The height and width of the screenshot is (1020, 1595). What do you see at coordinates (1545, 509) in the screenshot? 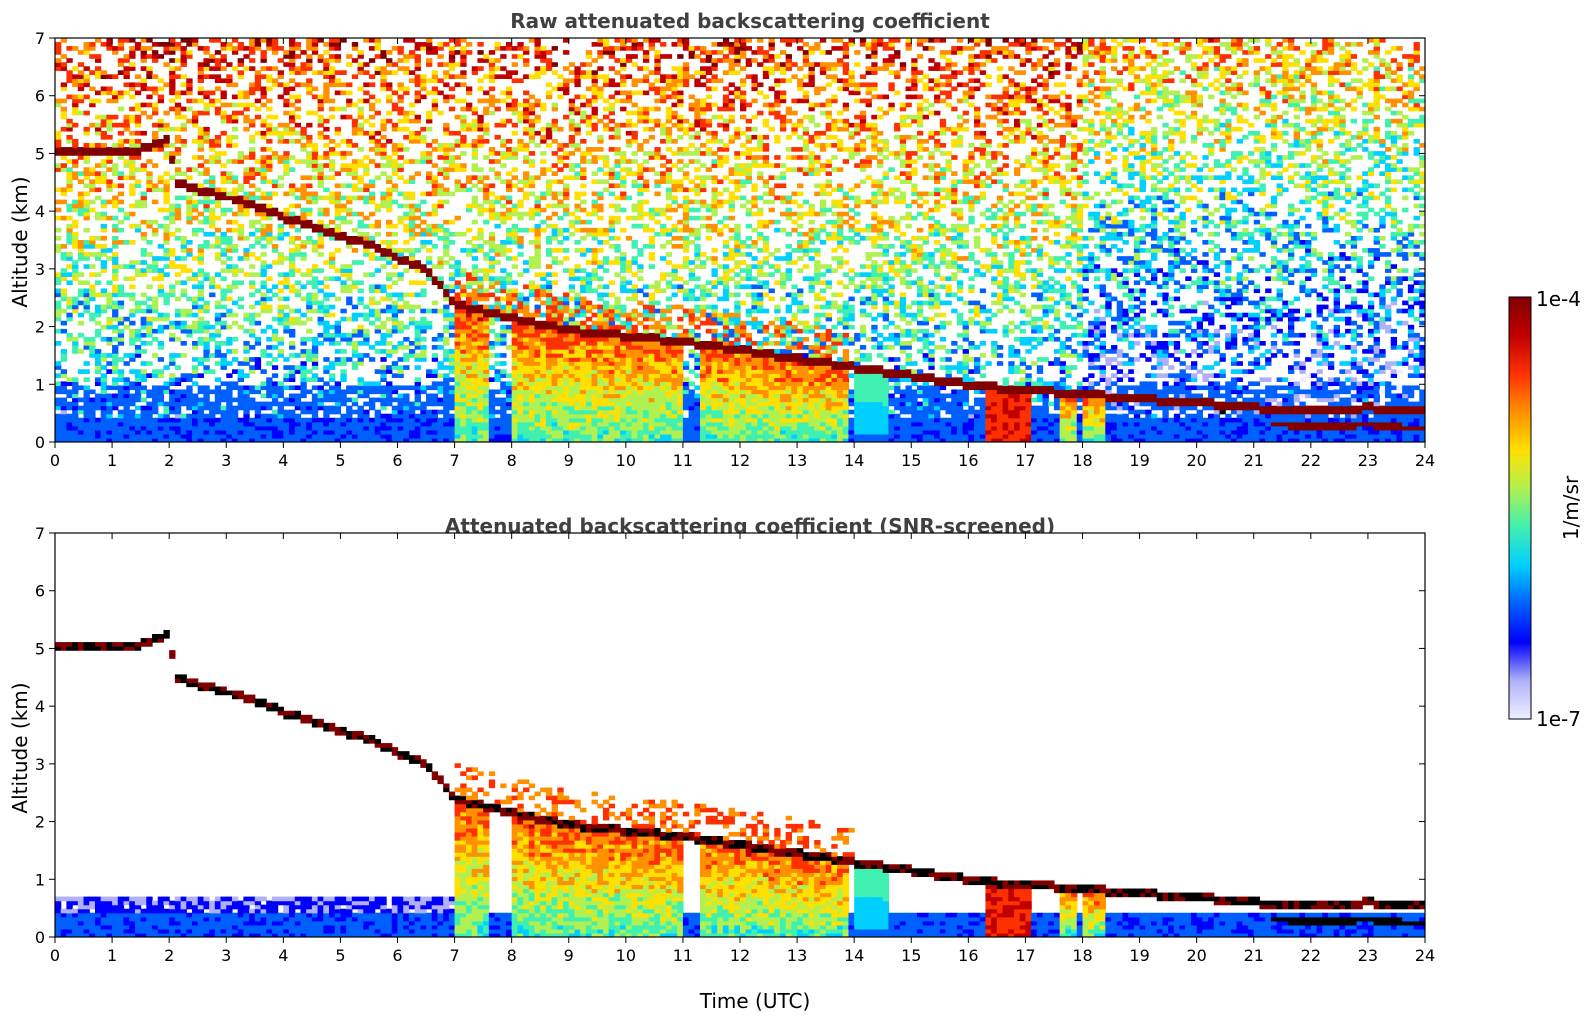
I see `colorbar: 1e-4 1e-7 1/m/sr` at bounding box center [1545, 509].